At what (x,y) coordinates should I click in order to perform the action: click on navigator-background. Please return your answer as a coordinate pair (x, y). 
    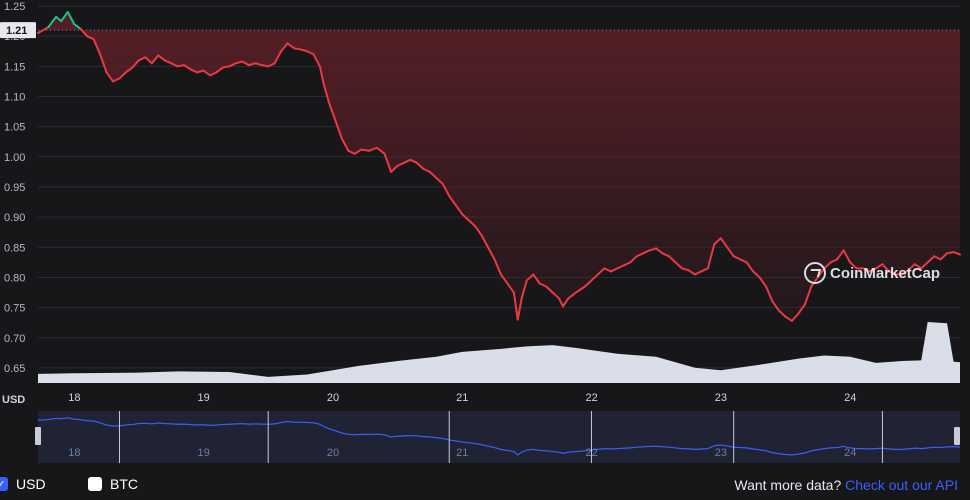
    Looking at the image, I should click on (499, 437).